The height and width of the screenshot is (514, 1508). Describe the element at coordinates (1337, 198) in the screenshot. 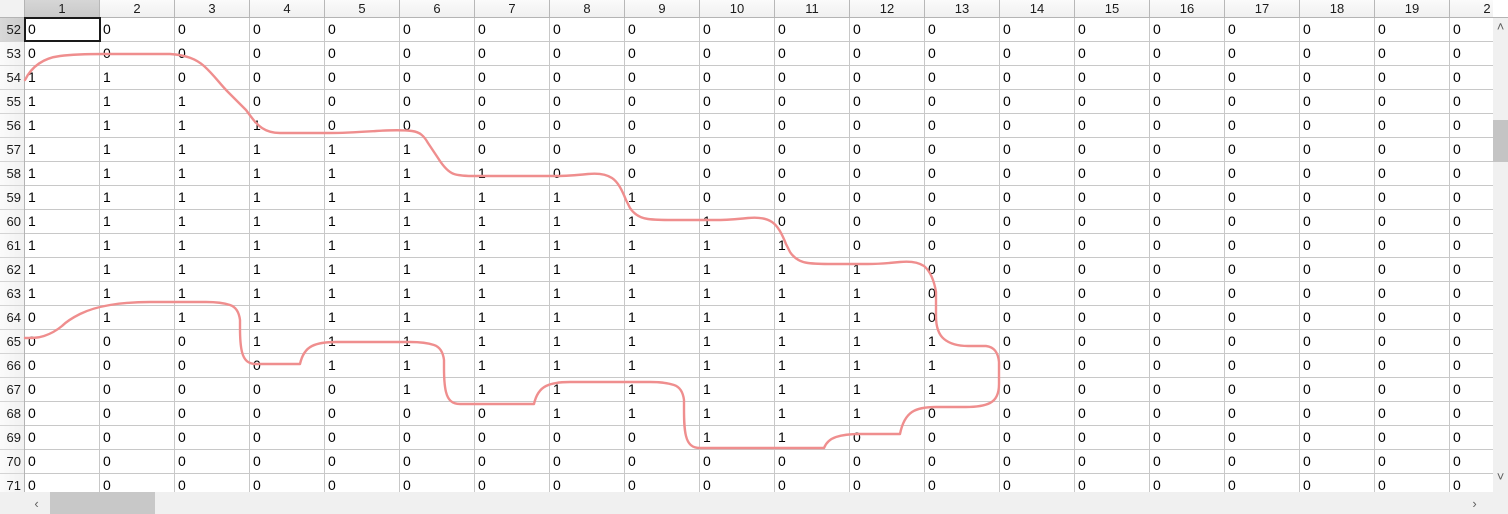

I see `cell-r59-c18: 0` at that location.